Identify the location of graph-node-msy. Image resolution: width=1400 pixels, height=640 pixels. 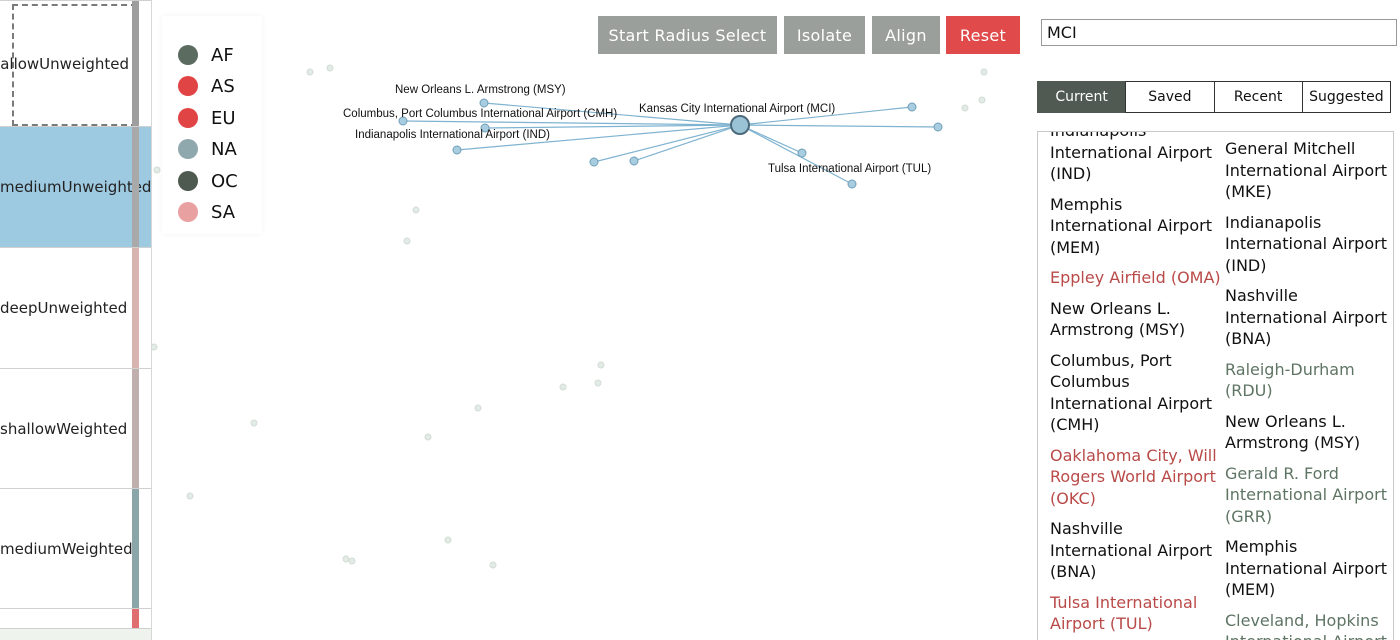
(484, 103).